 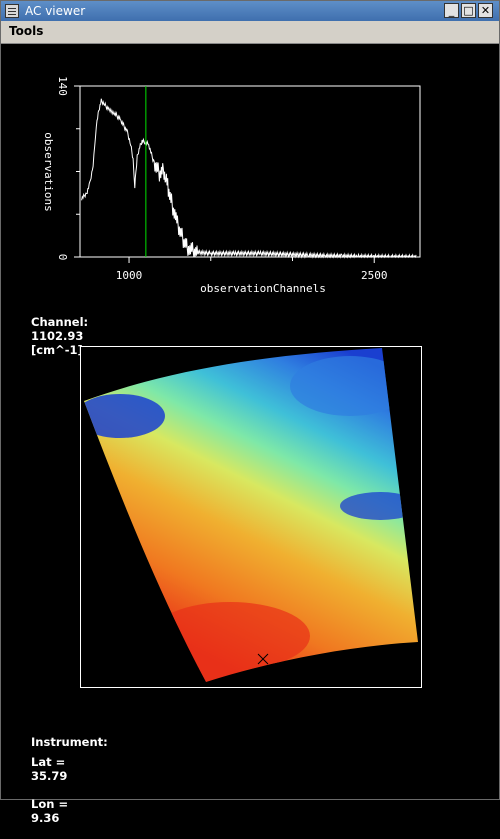 I want to click on window-menu-icon, so click(x=12, y=11).